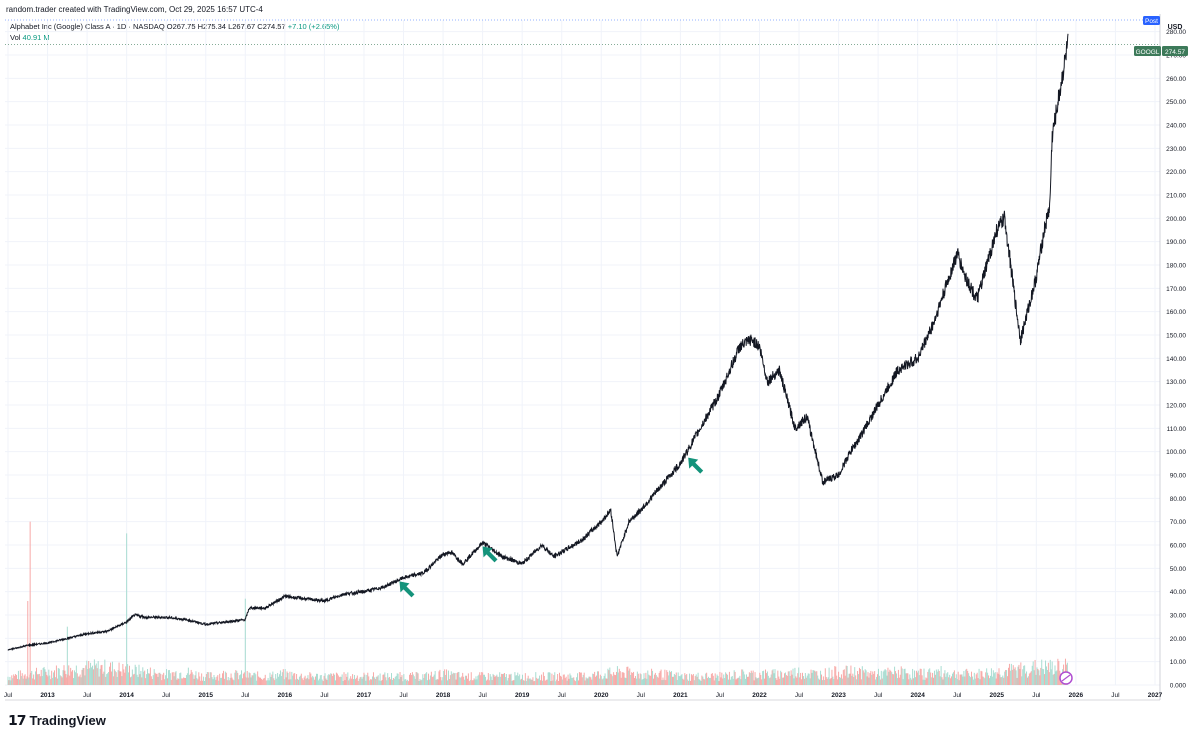  Describe the element at coordinates (1178, 569) in the screenshot. I see `y-tick-label: 50.00` at that location.